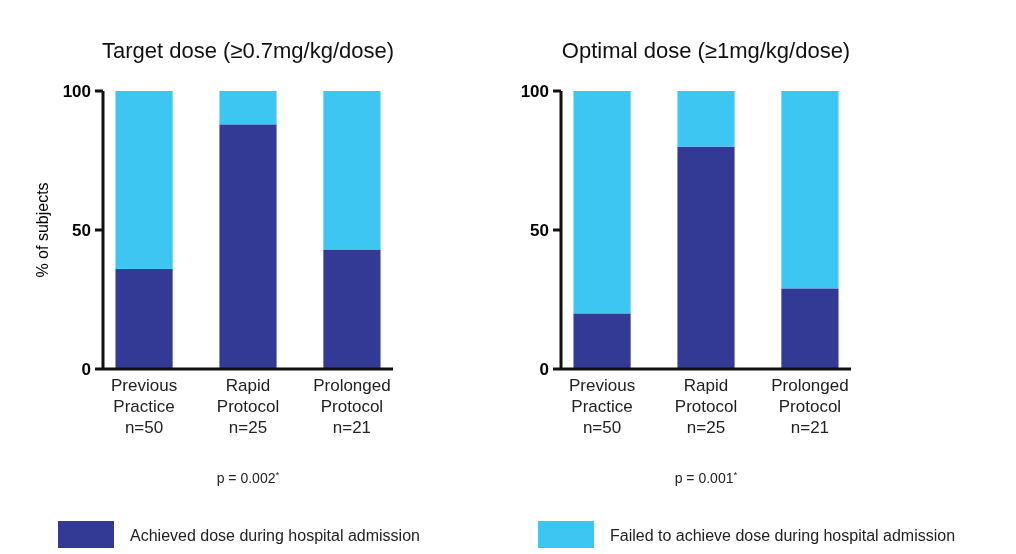  I want to click on text: p = 0.002$^{*}$, so click(248, 477).